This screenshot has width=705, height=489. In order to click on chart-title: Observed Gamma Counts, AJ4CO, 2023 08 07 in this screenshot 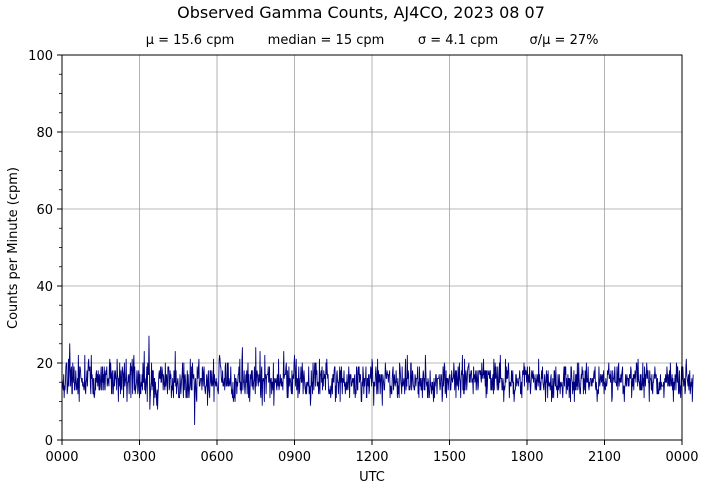, I will do `click(361, 12)`.